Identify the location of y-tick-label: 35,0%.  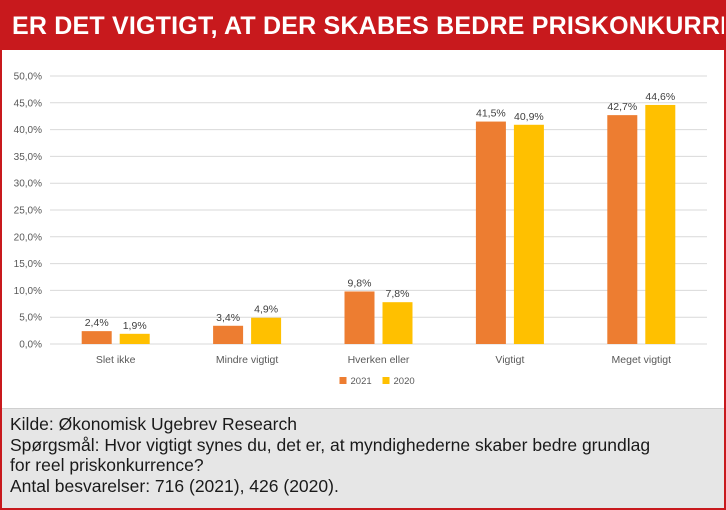
(28, 157).